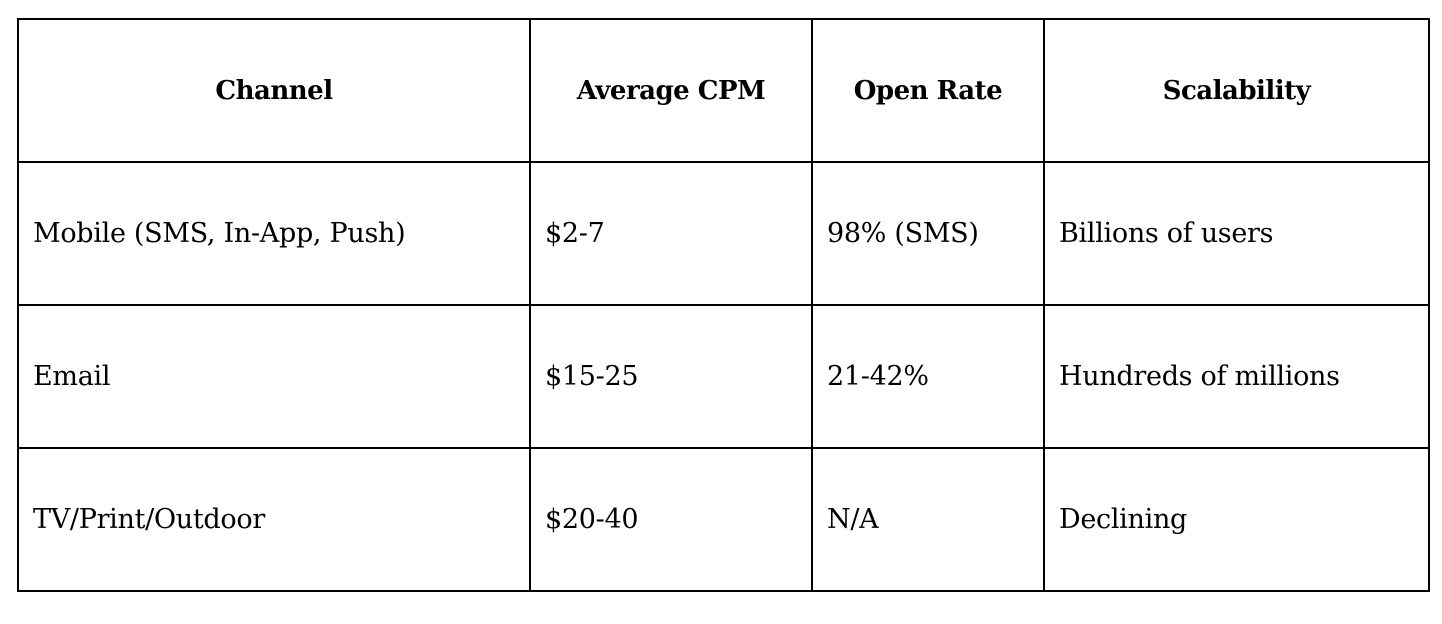  Describe the element at coordinates (671, 233) in the screenshot. I see `cell-average-cpm: $2-7` at that location.